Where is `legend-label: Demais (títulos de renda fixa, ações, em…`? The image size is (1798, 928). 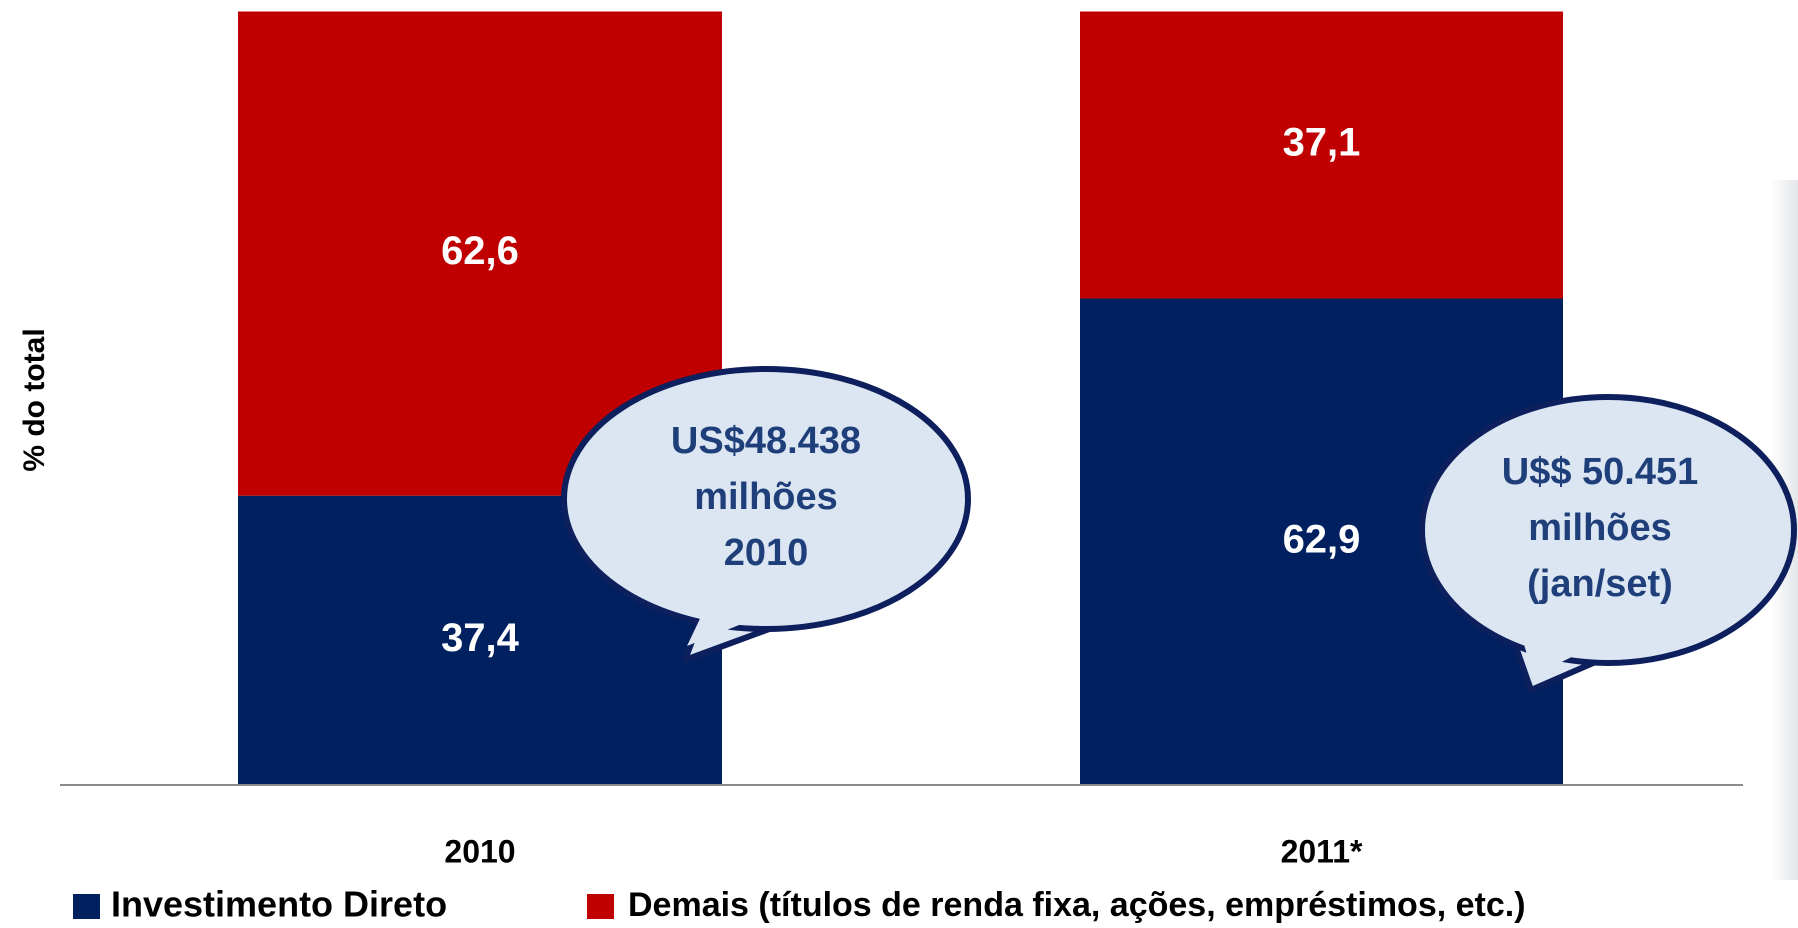 legend-label: Demais (títulos de renda fixa, ações, em… is located at coordinates (1077, 905).